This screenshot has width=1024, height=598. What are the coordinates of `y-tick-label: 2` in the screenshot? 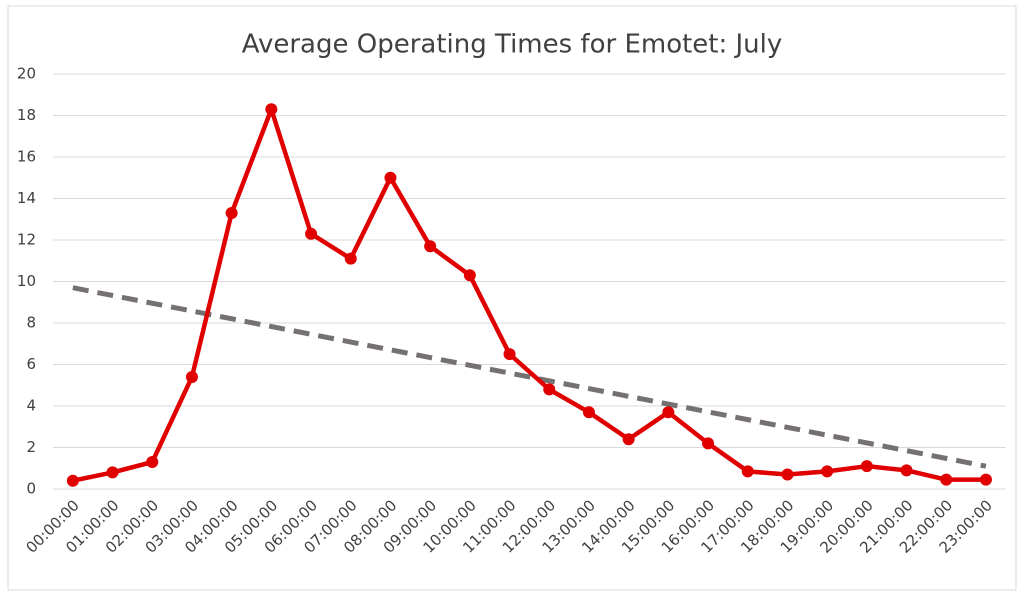 It's located at (31, 447).